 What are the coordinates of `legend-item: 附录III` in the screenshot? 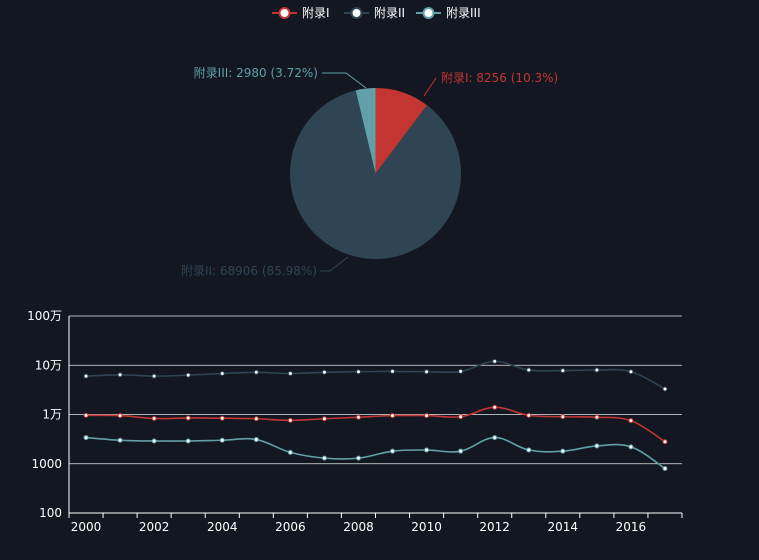 It's located at (448, 13).